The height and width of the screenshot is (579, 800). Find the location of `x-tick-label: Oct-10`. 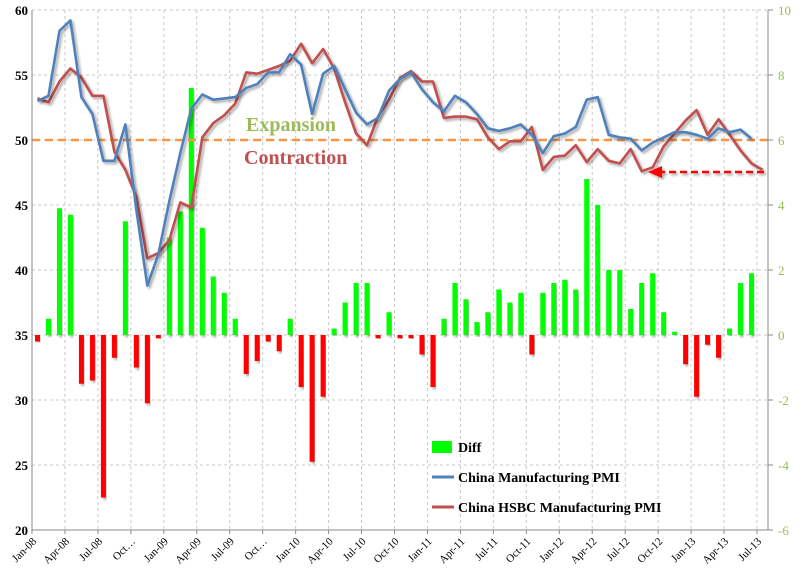

x-tick-label: Oct-10 is located at coordinates (387, 550).